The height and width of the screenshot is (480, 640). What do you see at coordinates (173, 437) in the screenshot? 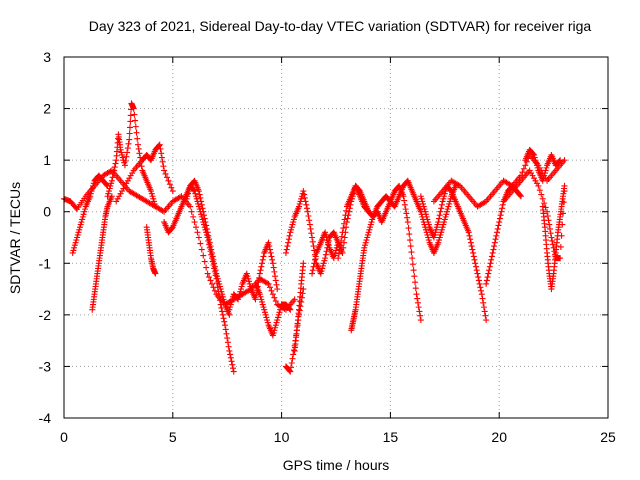
I see `x-tick-label: 5` at bounding box center [173, 437].